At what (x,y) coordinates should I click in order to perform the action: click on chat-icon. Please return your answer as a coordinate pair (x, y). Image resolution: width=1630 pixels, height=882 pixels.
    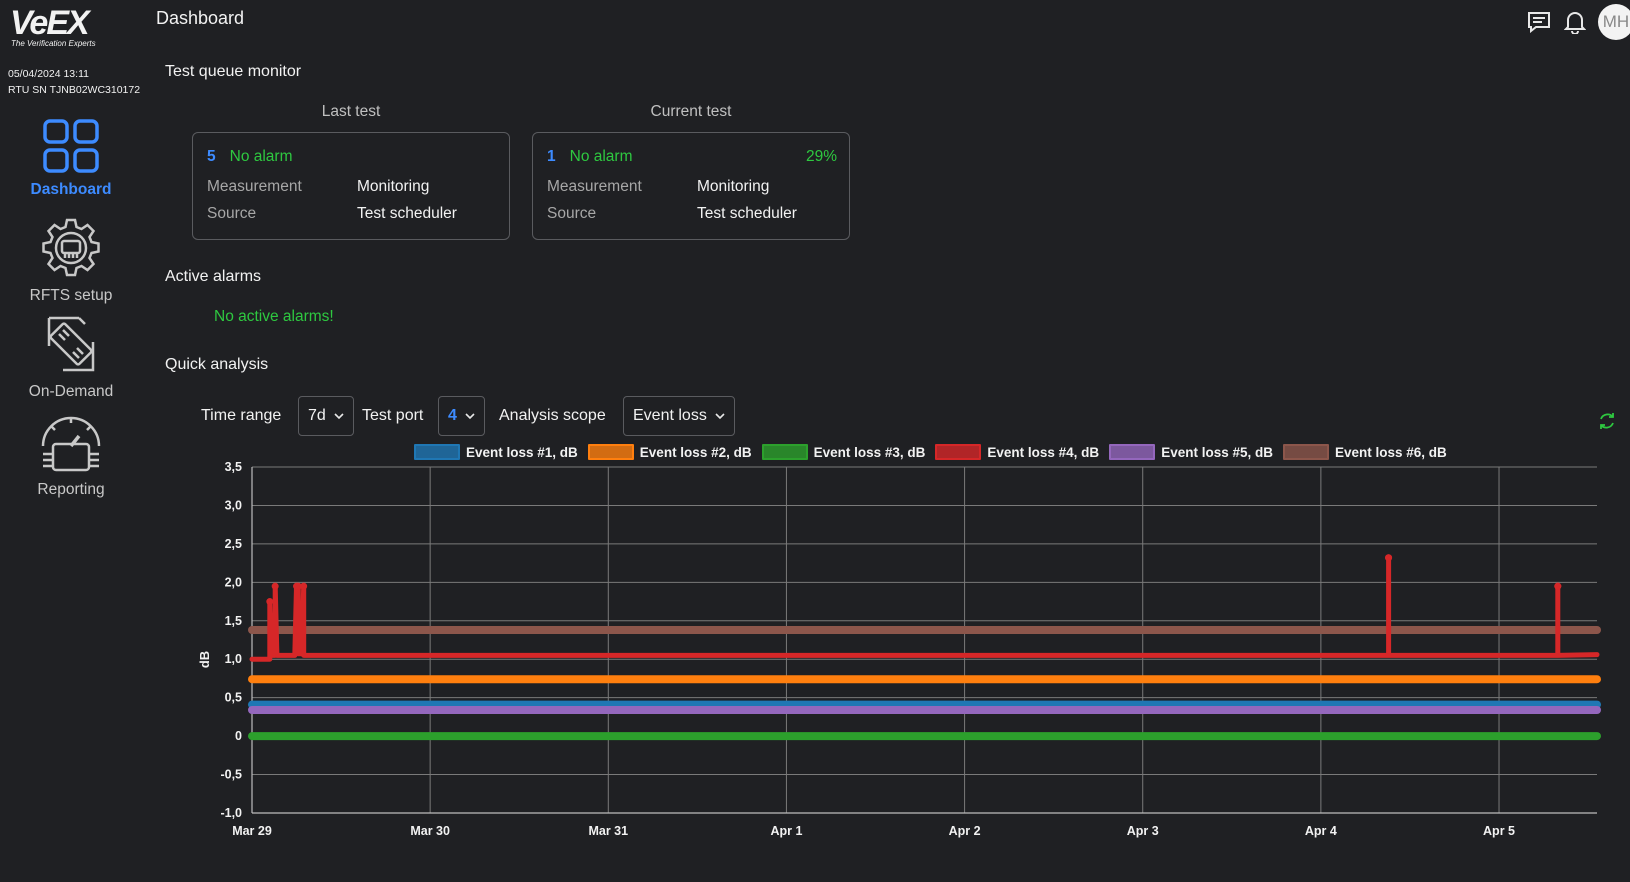
    Looking at the image, I should click on (1539, 22).